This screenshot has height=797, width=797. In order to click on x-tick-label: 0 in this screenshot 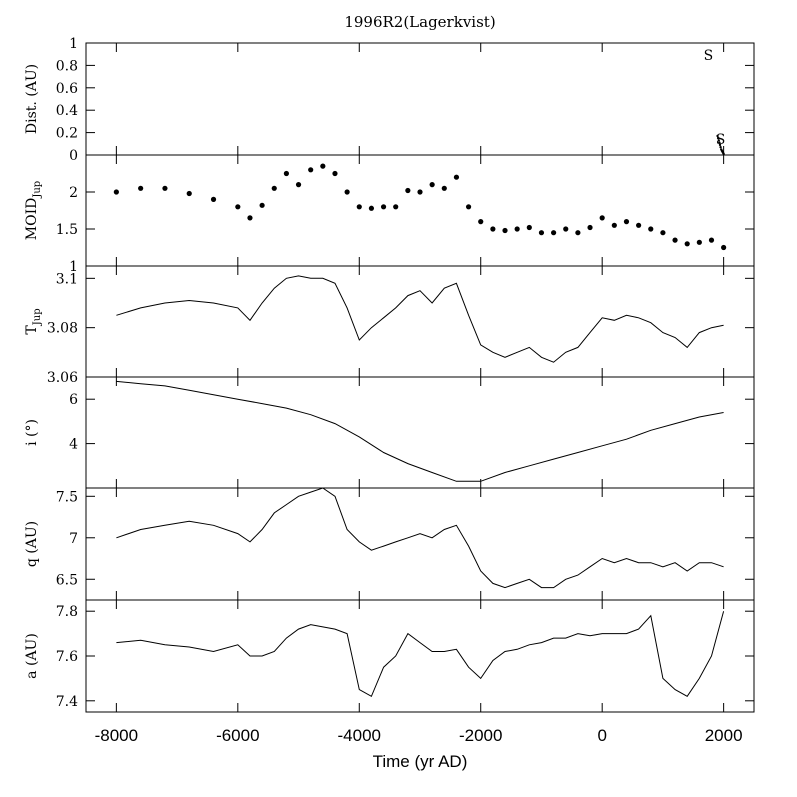, I will do `click(601, 735)`.